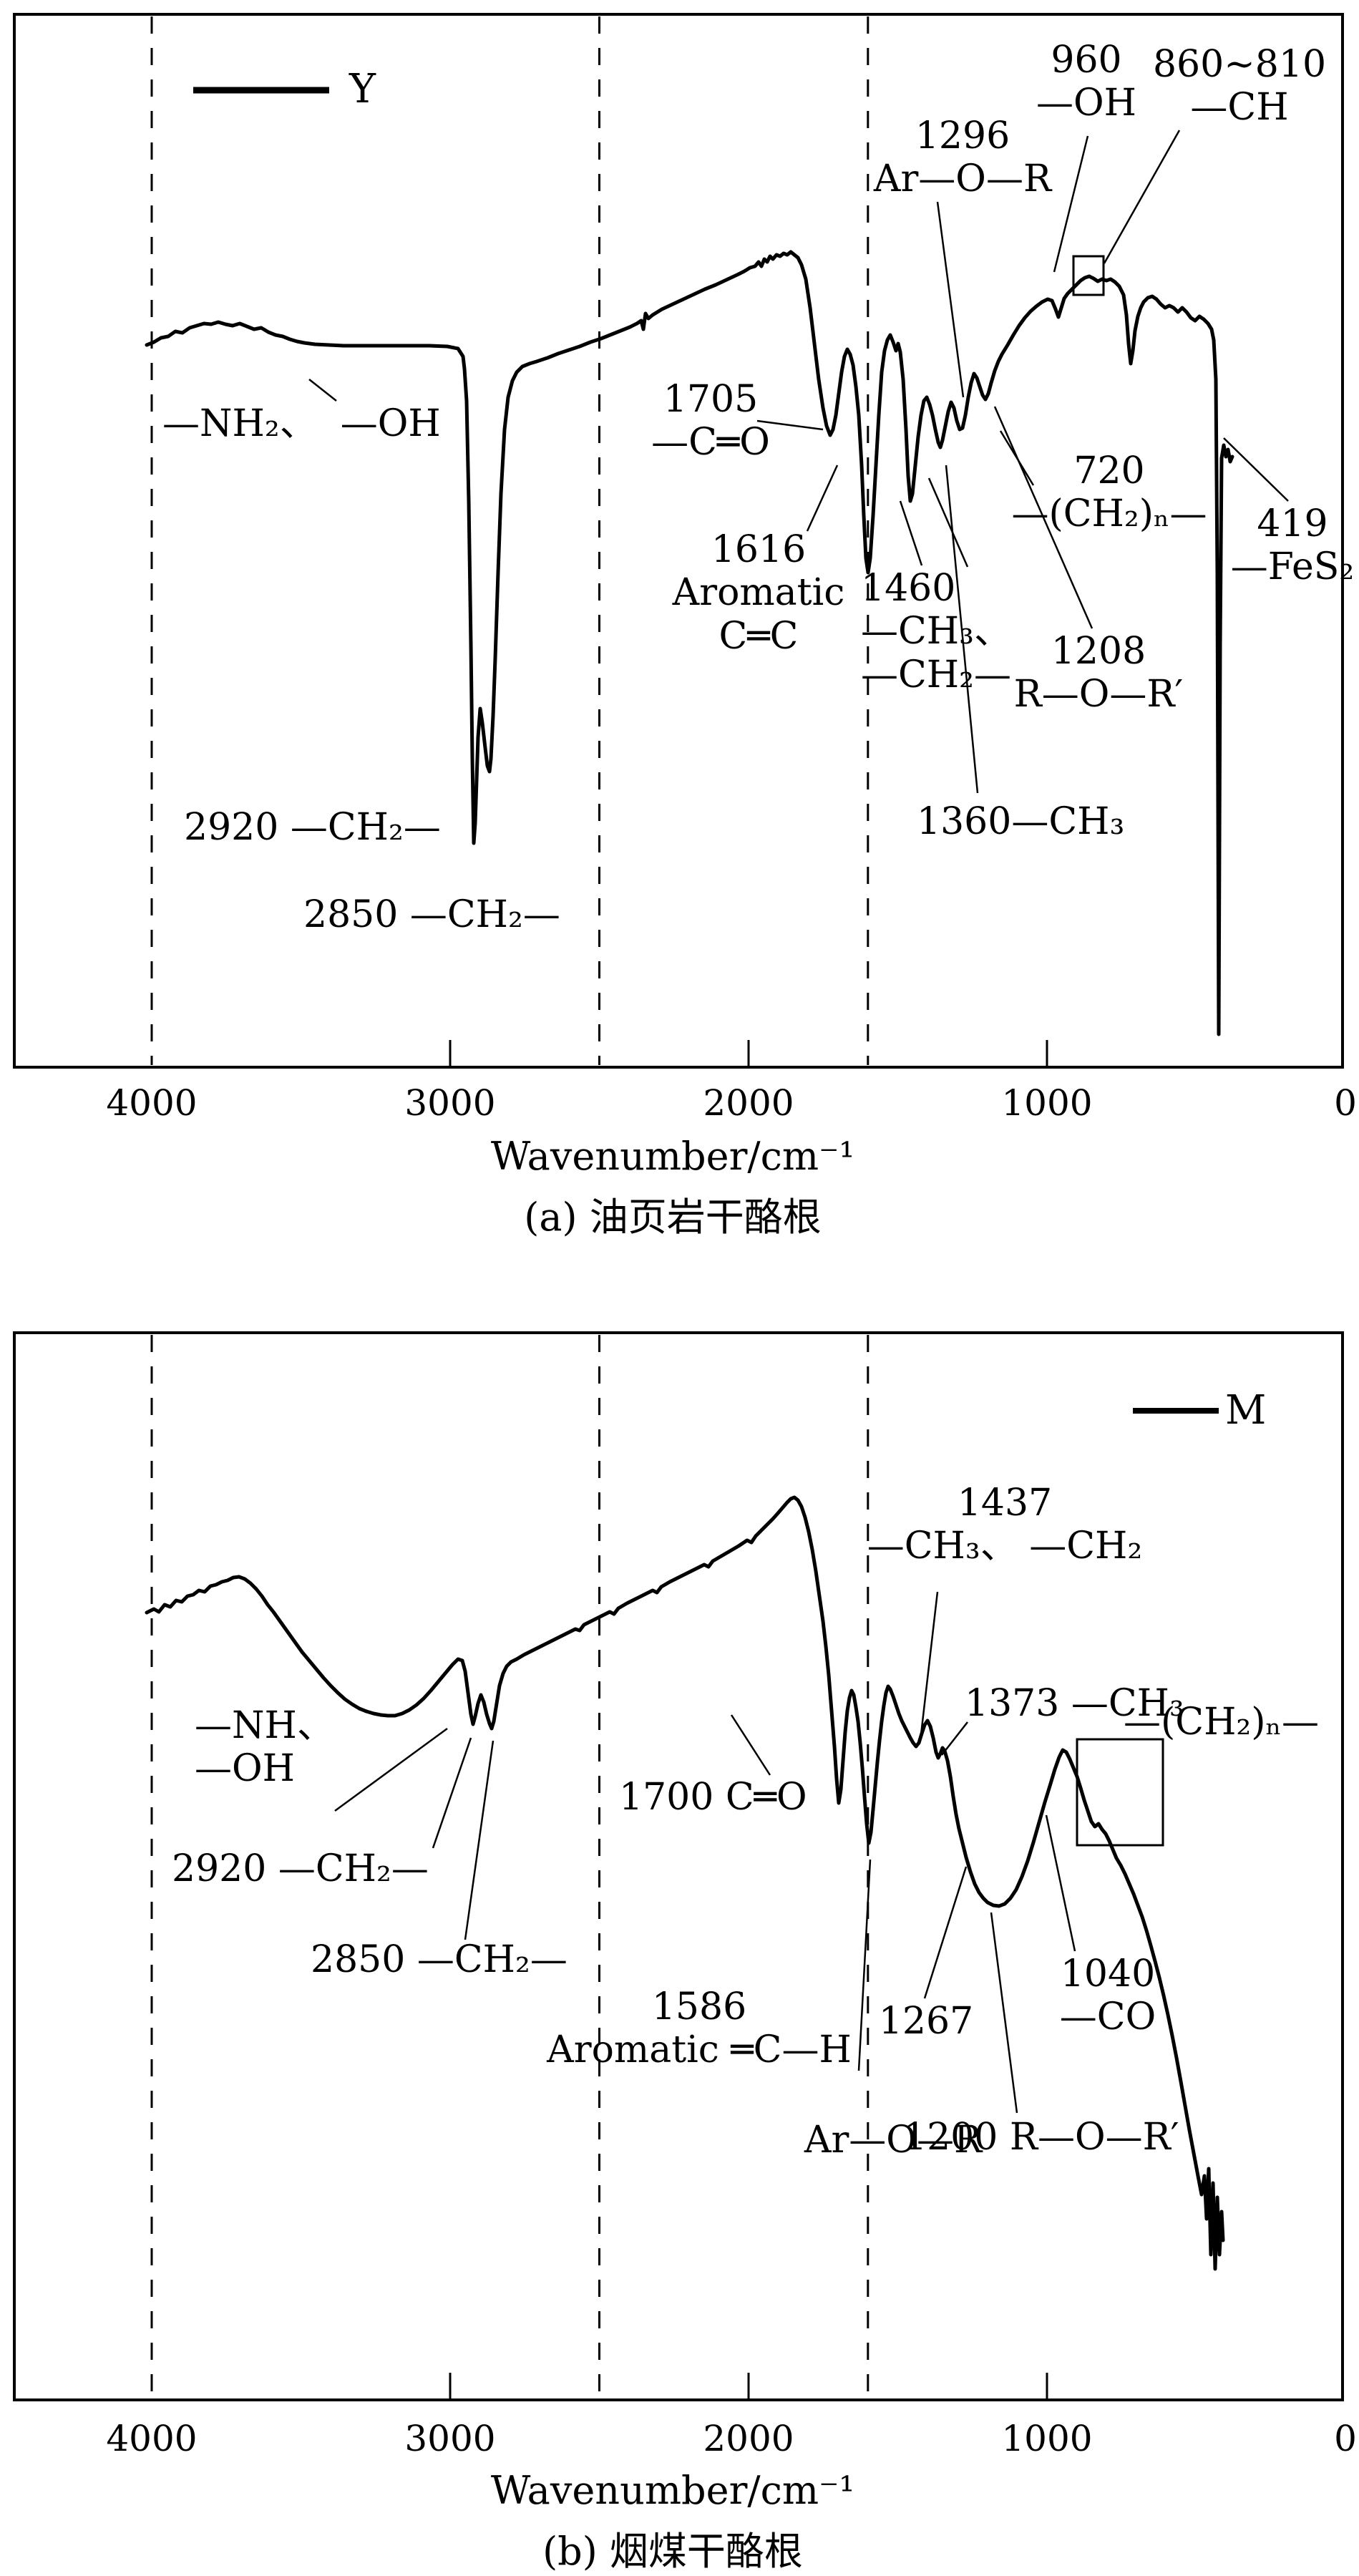 This screenshot has height=2576, width=1359. I want to click on label-419-fes2: 419 —FeS₂, so click(1292, 545).